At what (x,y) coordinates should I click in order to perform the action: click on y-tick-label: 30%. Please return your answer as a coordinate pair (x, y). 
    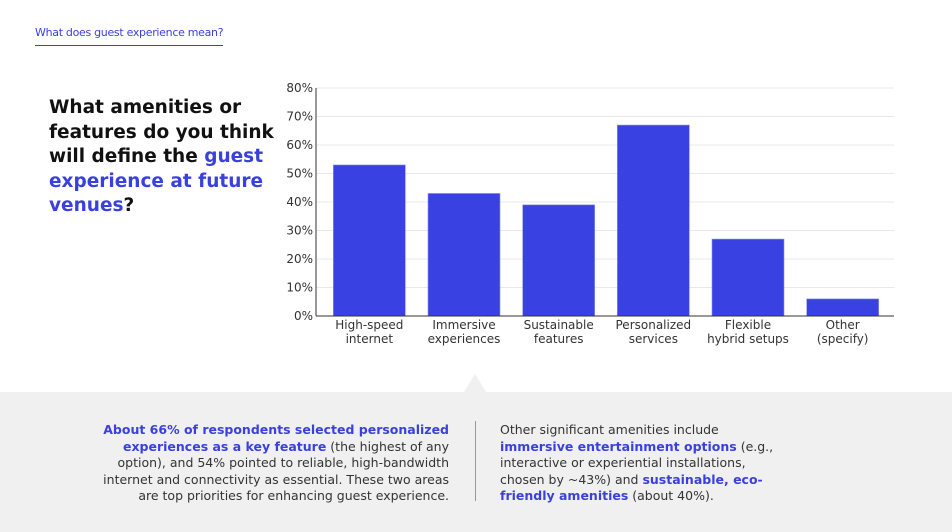
    Looking at the image, I should click on (299, 231).